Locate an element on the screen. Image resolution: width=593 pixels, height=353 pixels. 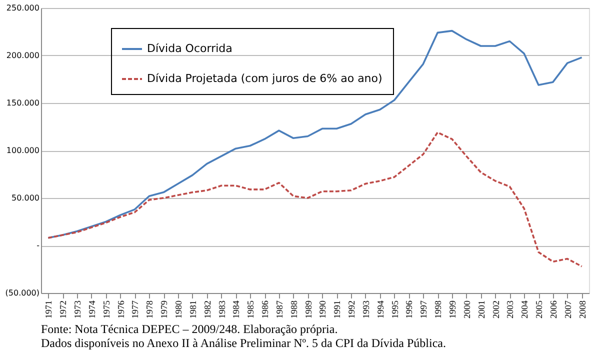
x-tick-label: 1988 is located at coordinates (293, 309).